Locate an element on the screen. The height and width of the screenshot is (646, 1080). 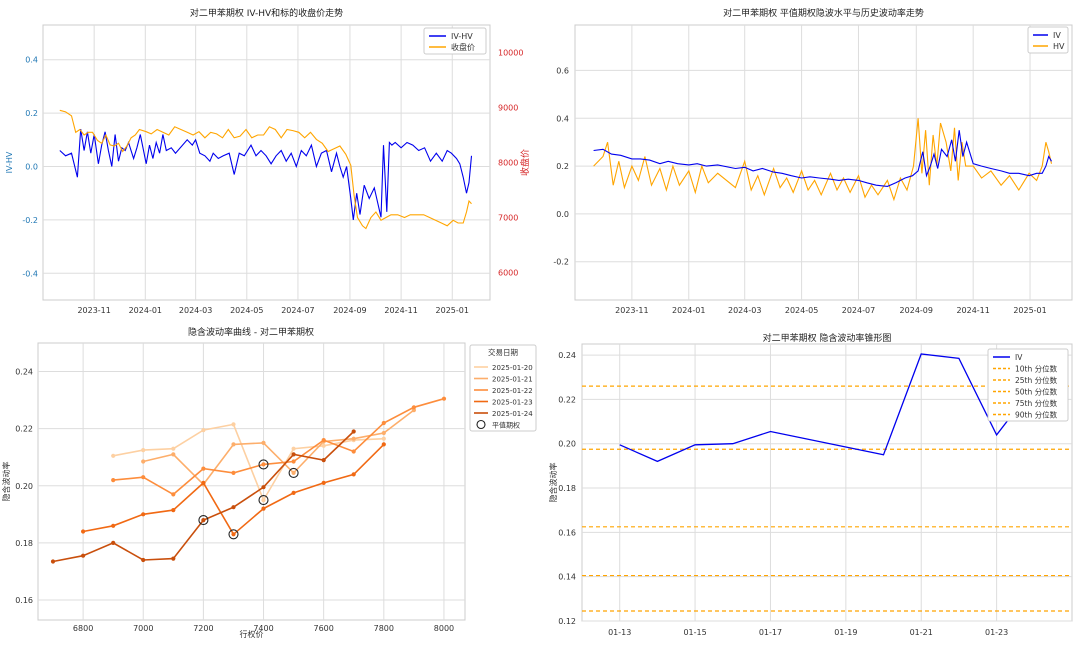
y-tick-label: 0.12 is located at coordinates (567, 621).